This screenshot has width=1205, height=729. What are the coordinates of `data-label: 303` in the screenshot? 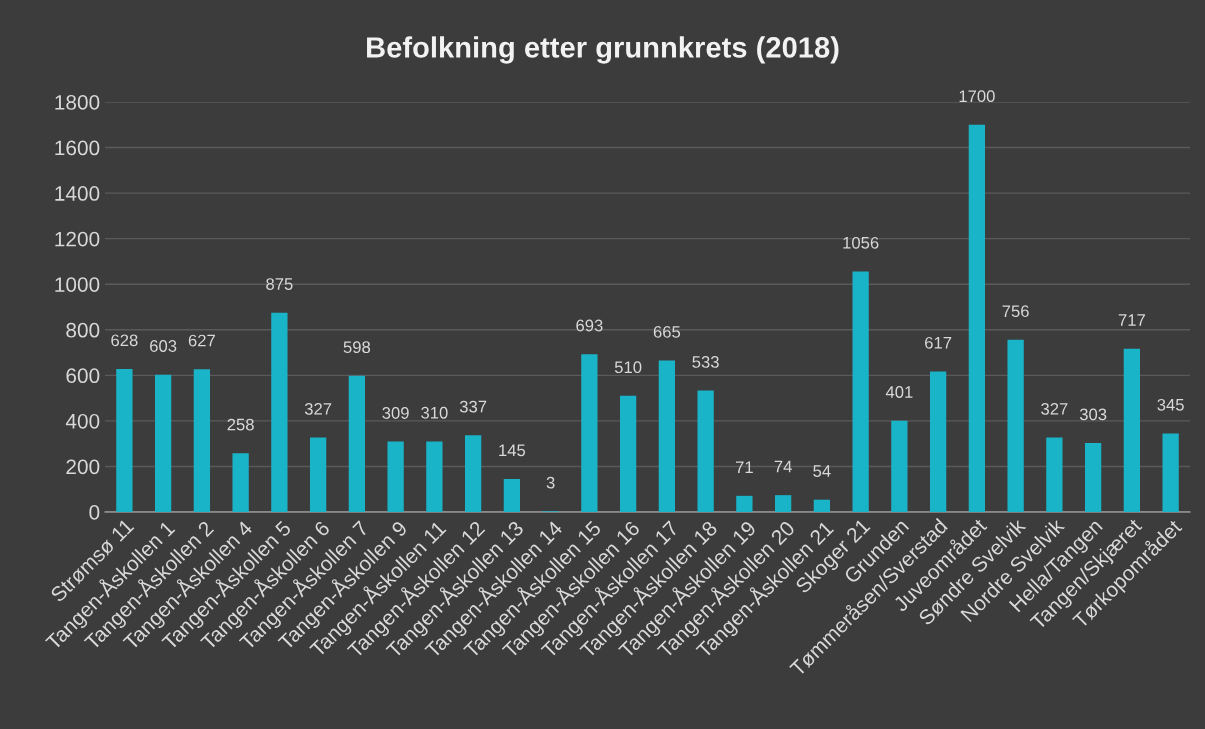 It's located at (1093, 414).